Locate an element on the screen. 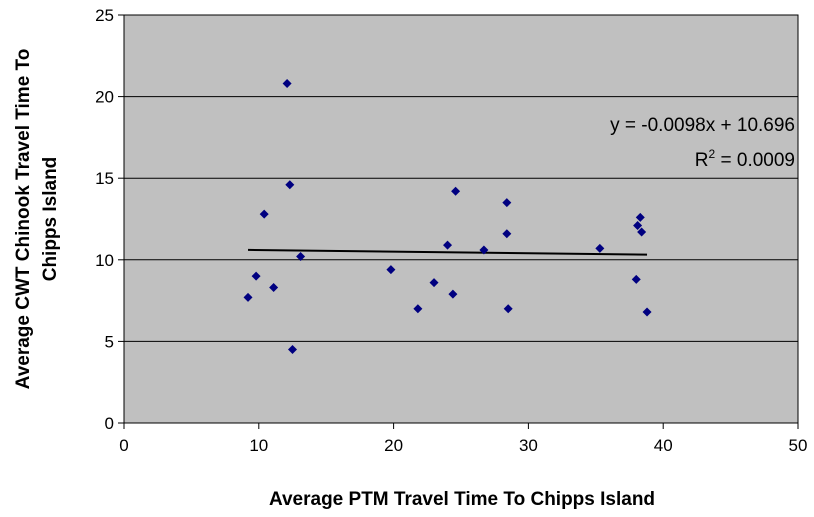 The width and height of the screenshot is (814, 517). y-tick-label: 20 is located at coordinates (104, 97).